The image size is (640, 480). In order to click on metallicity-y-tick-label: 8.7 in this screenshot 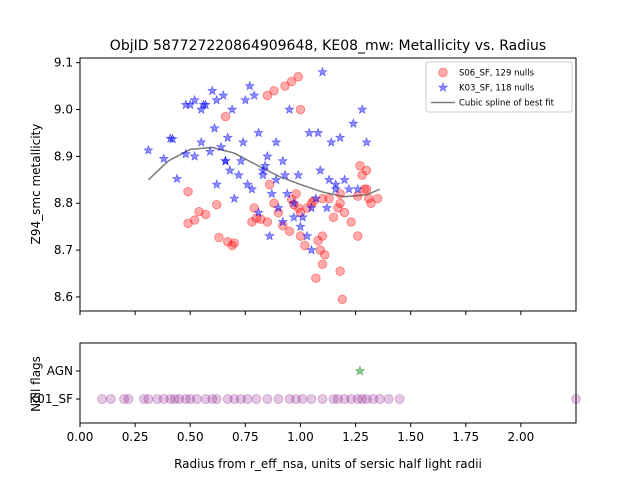, I will do `click(63, 250)`.